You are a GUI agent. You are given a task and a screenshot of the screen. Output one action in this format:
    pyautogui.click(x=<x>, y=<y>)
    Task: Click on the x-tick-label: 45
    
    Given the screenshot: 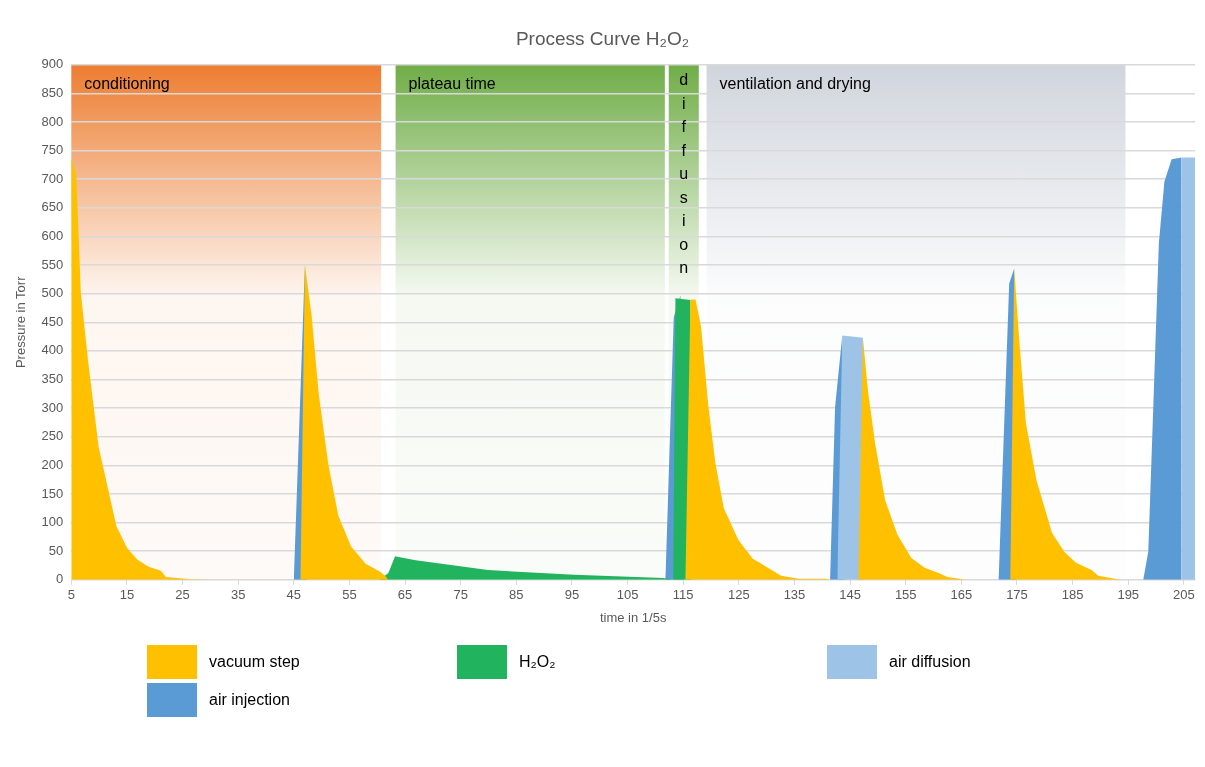 What is the action you would take?
    pyautogui.click(x=294, y=595)
    